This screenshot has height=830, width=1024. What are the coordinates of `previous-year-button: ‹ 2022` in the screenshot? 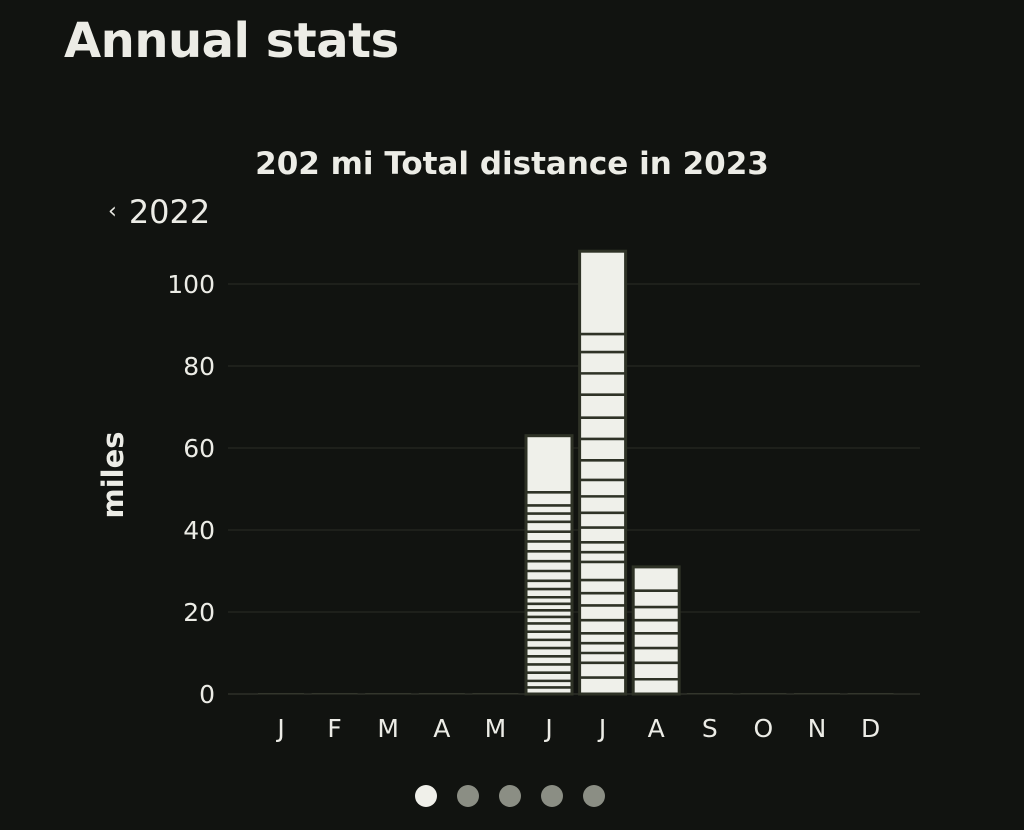 It's located at (159, 212).